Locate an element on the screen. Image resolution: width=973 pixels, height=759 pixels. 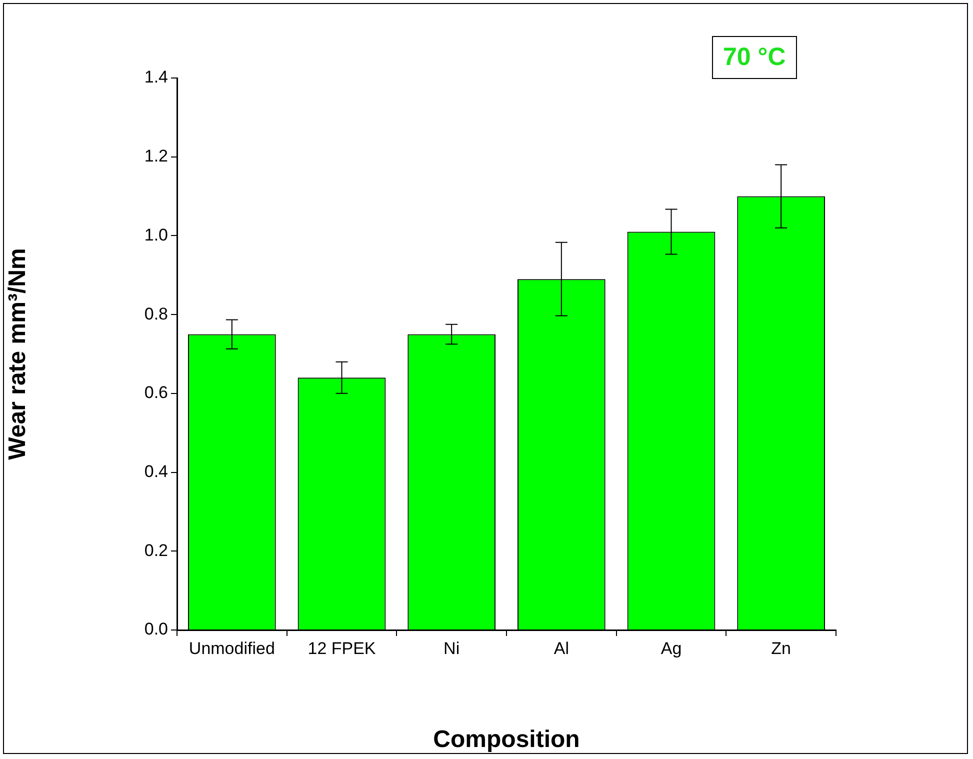
y-tick-label: 1.2 is located at coordinates (156, 156).